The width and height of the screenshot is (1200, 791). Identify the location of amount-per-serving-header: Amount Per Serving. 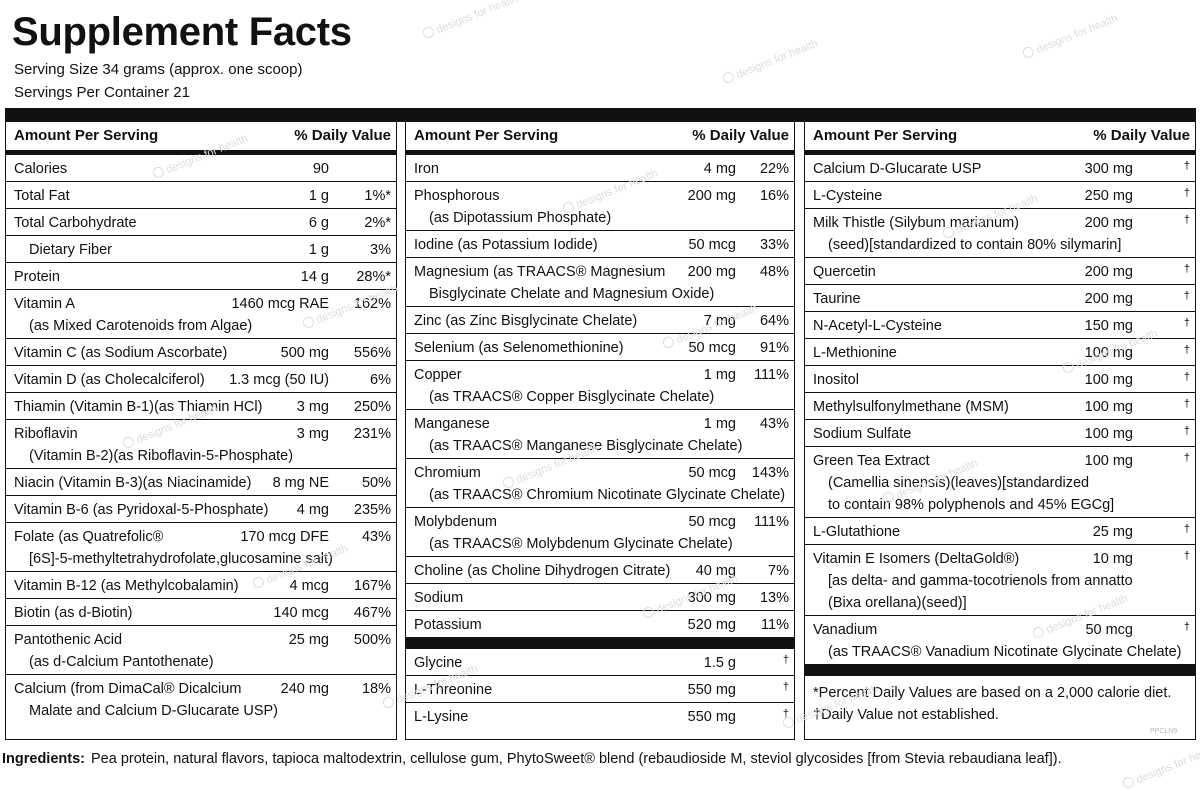
(486, 135).